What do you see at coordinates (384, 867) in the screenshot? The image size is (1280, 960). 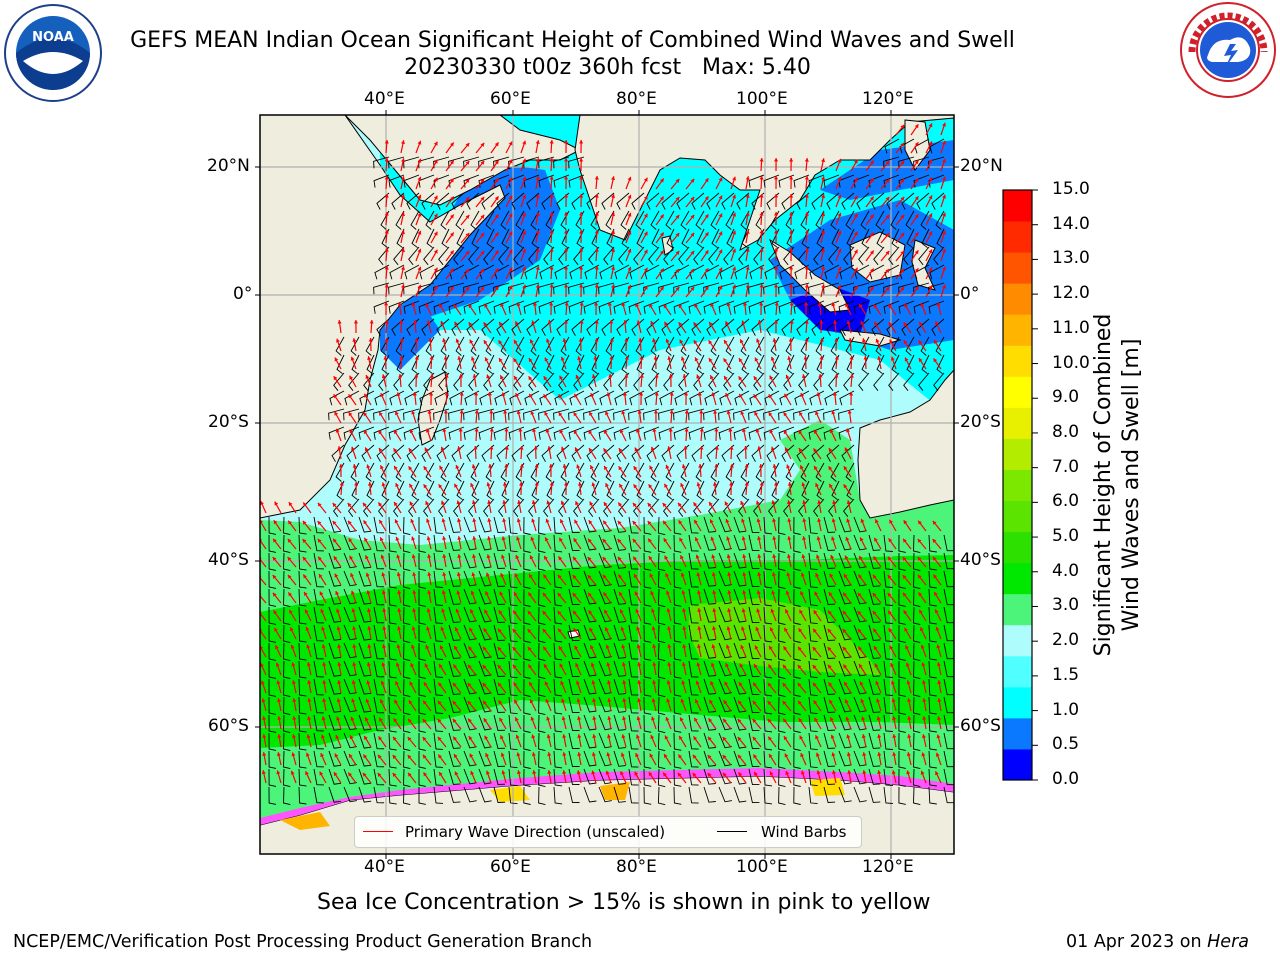 I see `lon-label-bottom: 40°E` at bounding box center [384, 867].